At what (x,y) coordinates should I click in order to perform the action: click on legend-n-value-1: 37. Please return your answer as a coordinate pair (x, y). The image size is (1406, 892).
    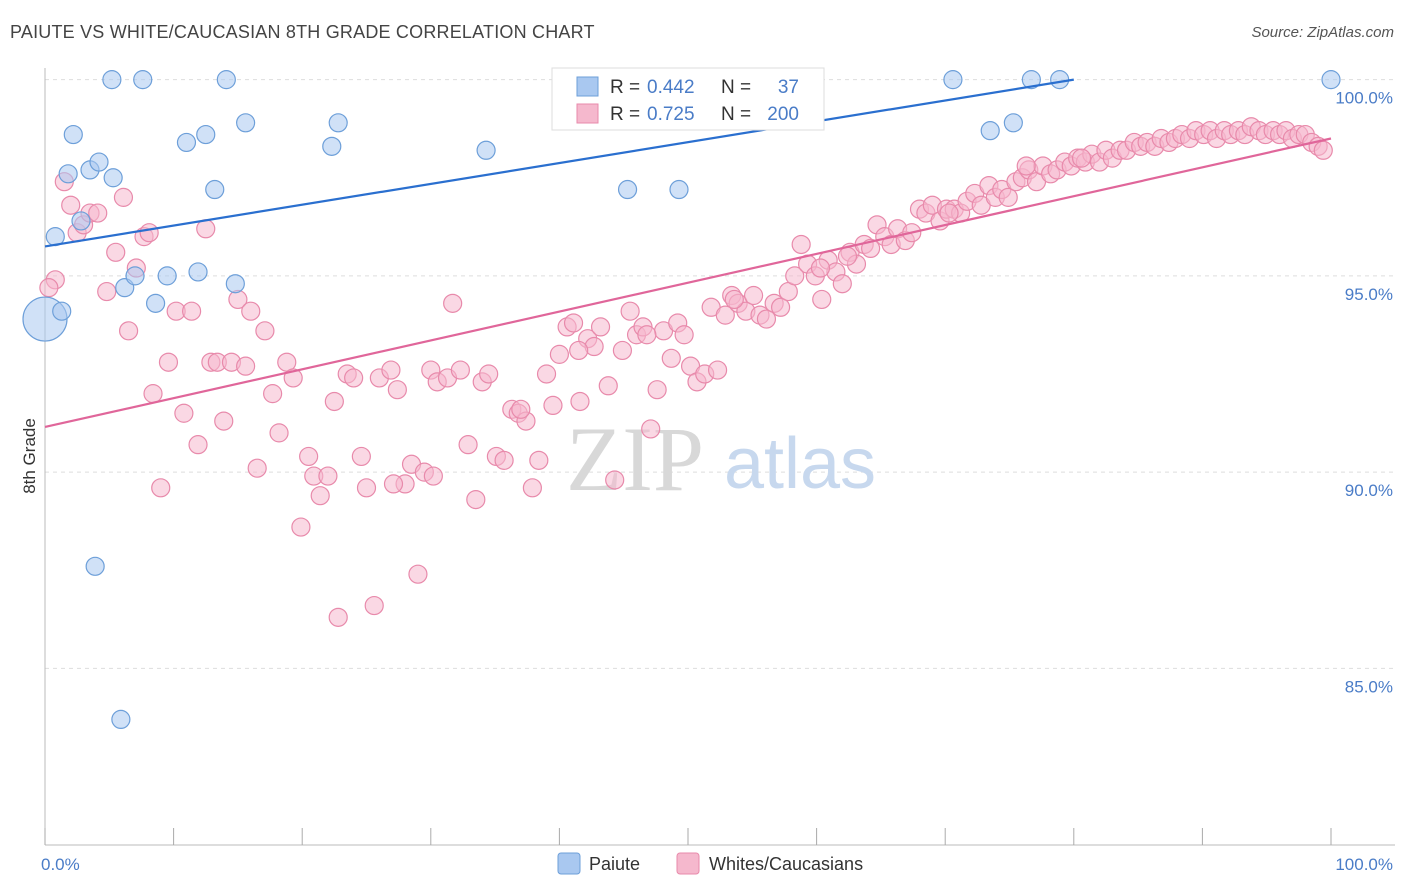
    Looking at the image, I should click on (788, 87).